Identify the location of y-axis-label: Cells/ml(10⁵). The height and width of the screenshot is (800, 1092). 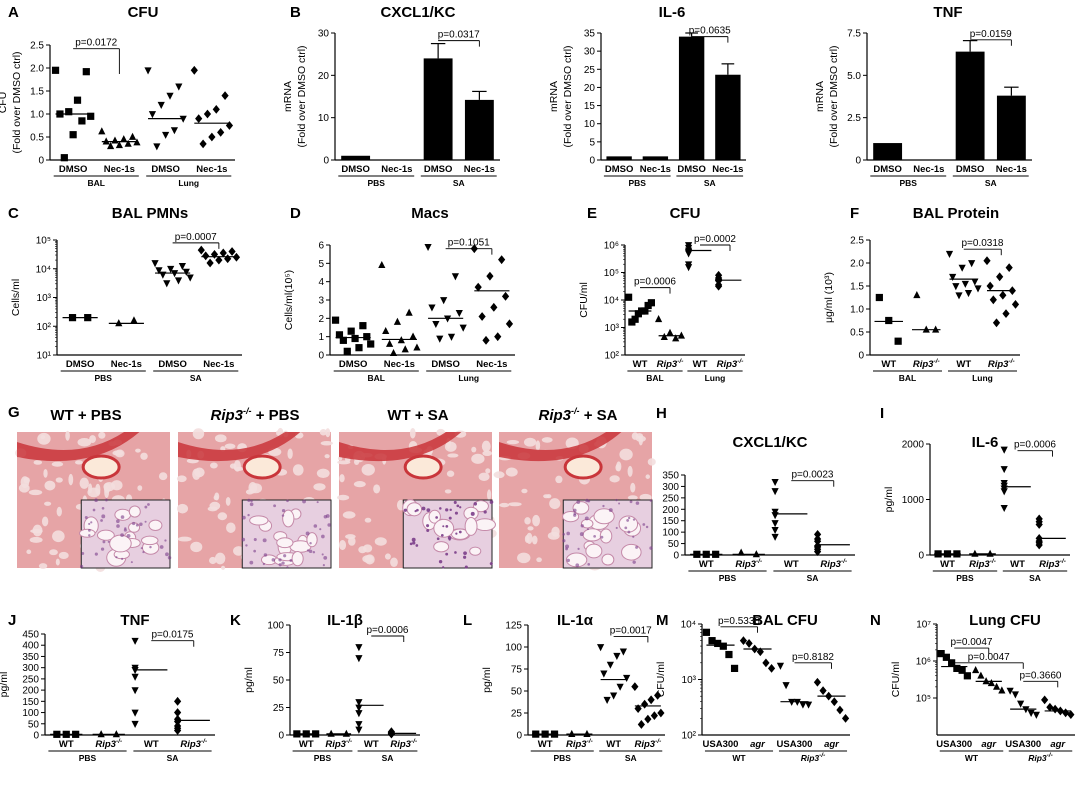
(289, 300).